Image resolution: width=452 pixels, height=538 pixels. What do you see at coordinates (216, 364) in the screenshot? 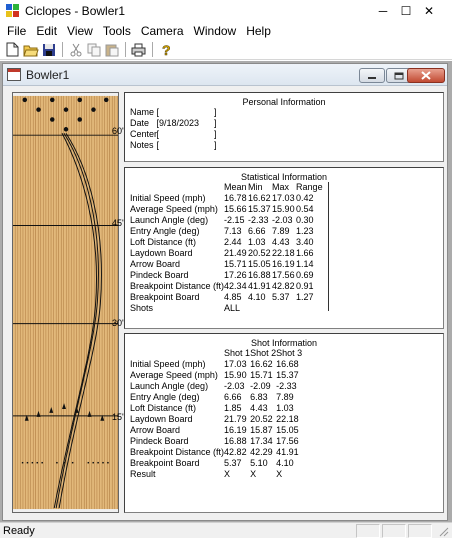
I see `table-row: Initial Speed (mph) 17.03 16.62 16.68` at bounding box center [216, 364].